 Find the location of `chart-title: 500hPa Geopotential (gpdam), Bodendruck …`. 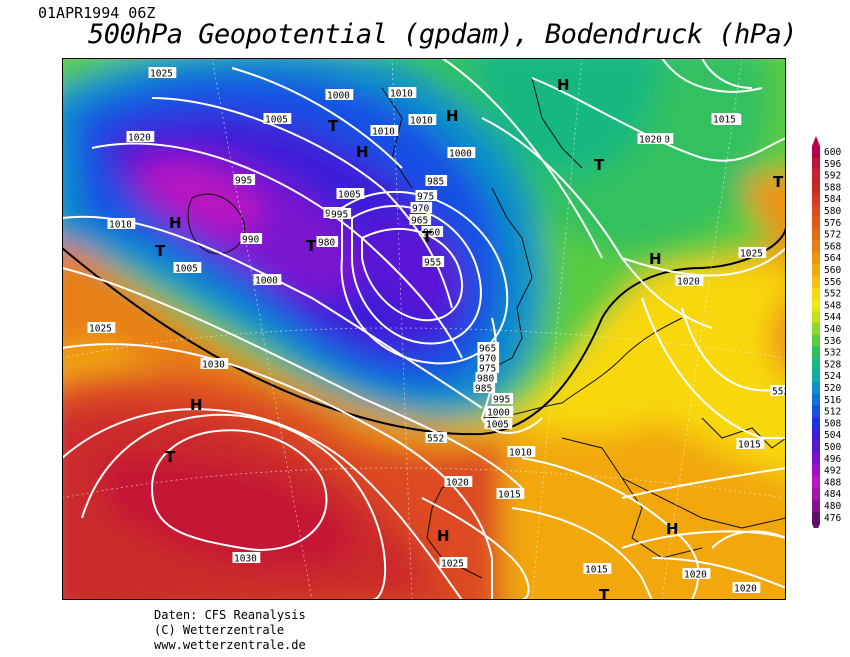

chart-title: 500hPa Geopotential (gpdam), Bodendruck … is located at coordinates (443, 34).